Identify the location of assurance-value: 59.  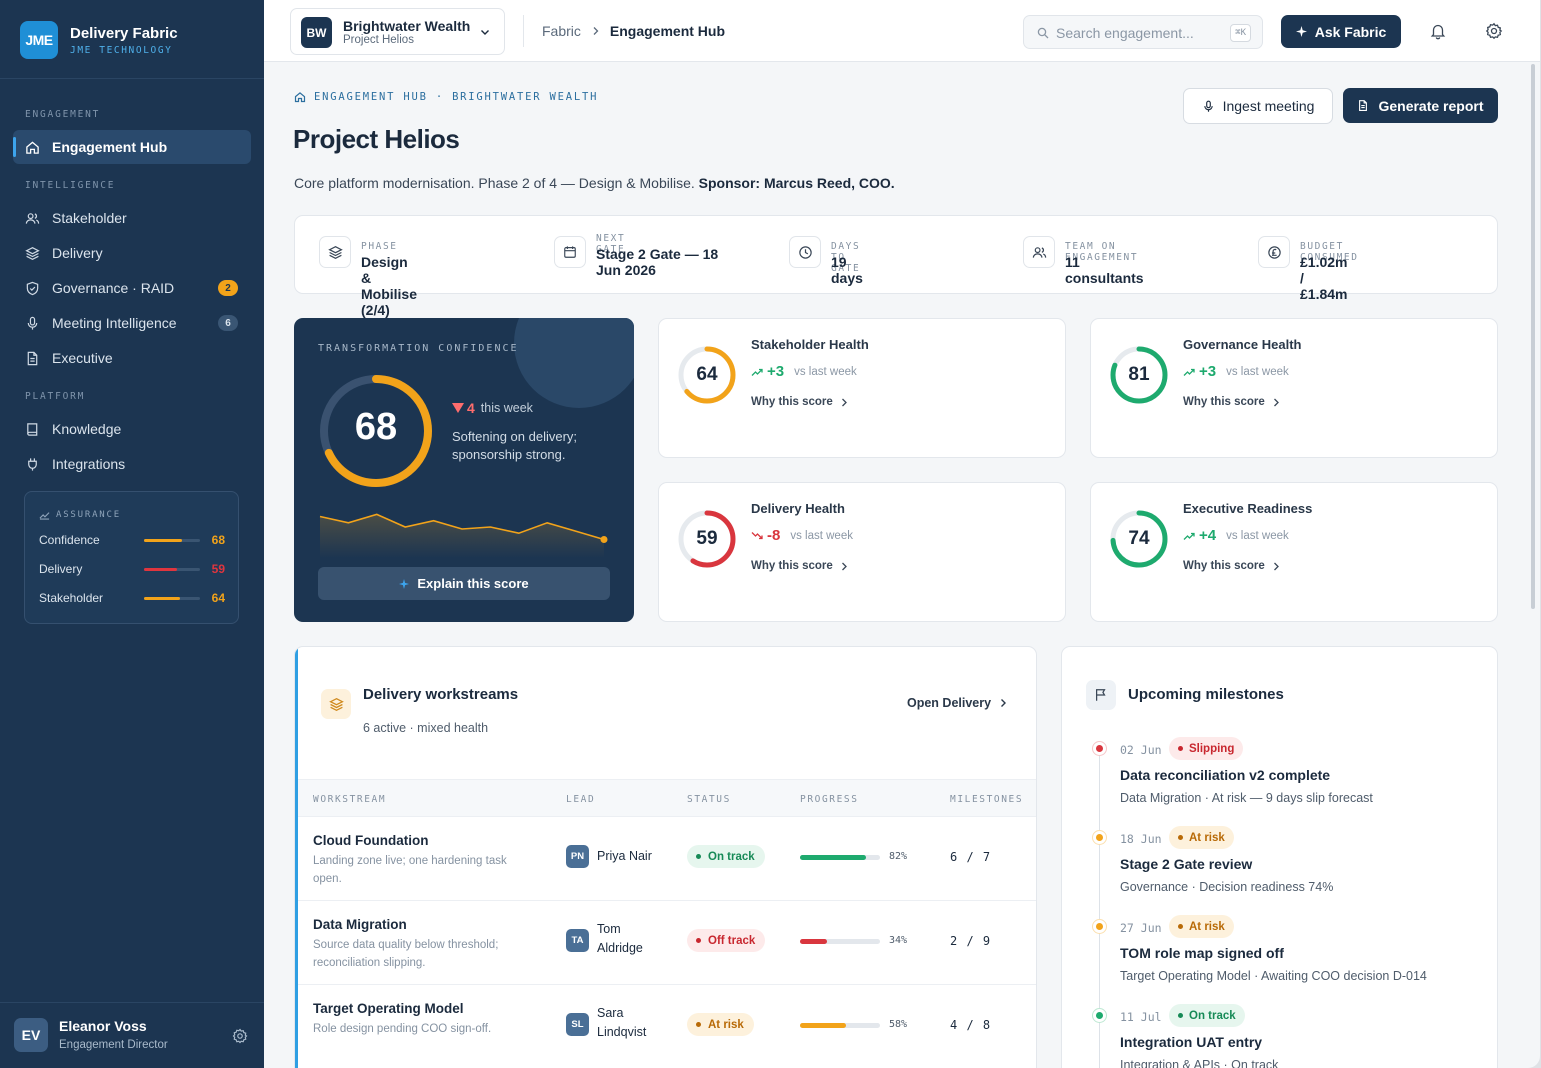
(218, 569).